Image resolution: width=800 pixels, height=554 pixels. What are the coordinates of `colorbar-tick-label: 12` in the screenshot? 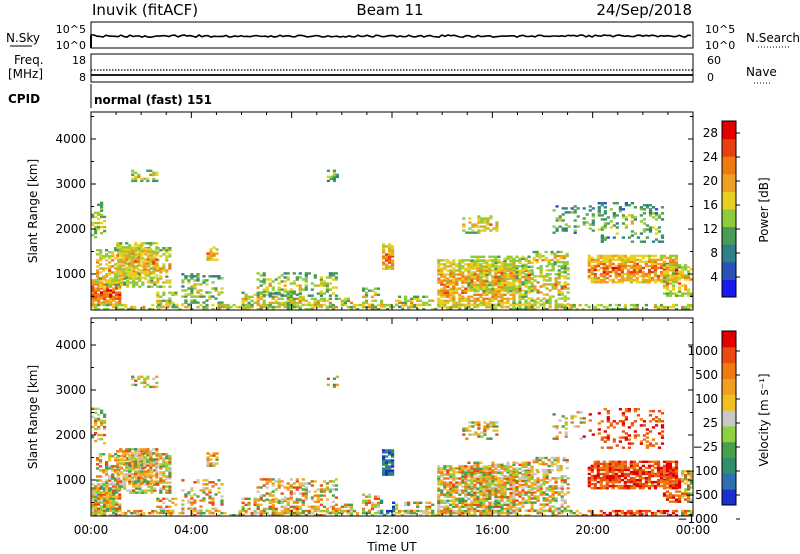 It's located at (710, 229).